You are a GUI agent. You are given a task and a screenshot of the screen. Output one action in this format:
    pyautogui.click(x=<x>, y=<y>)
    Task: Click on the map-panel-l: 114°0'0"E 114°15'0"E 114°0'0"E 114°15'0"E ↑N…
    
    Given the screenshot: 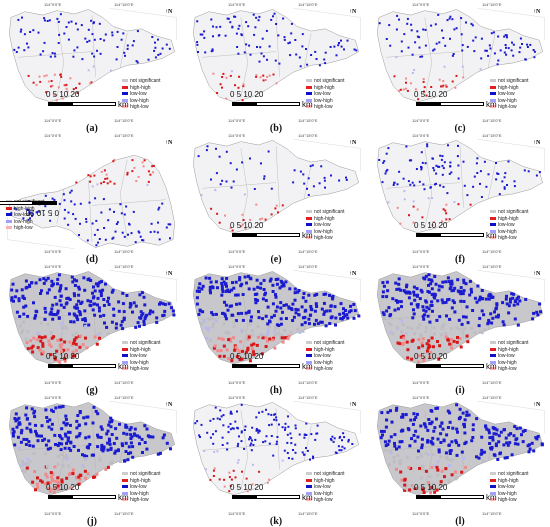 What is the action you would take?
    pyautogui.click(x=460, y=455)
    